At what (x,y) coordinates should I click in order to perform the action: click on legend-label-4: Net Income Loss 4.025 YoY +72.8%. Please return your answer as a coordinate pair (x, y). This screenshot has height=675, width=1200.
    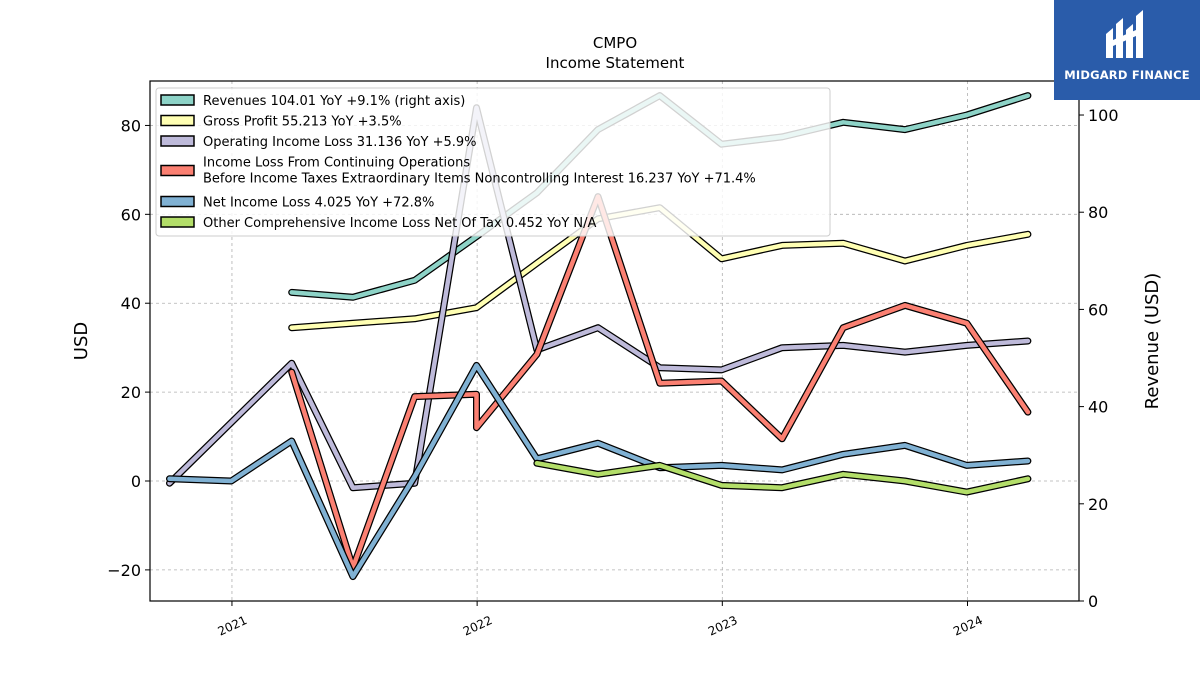
    Looking at the image, I should click on (318, 203).